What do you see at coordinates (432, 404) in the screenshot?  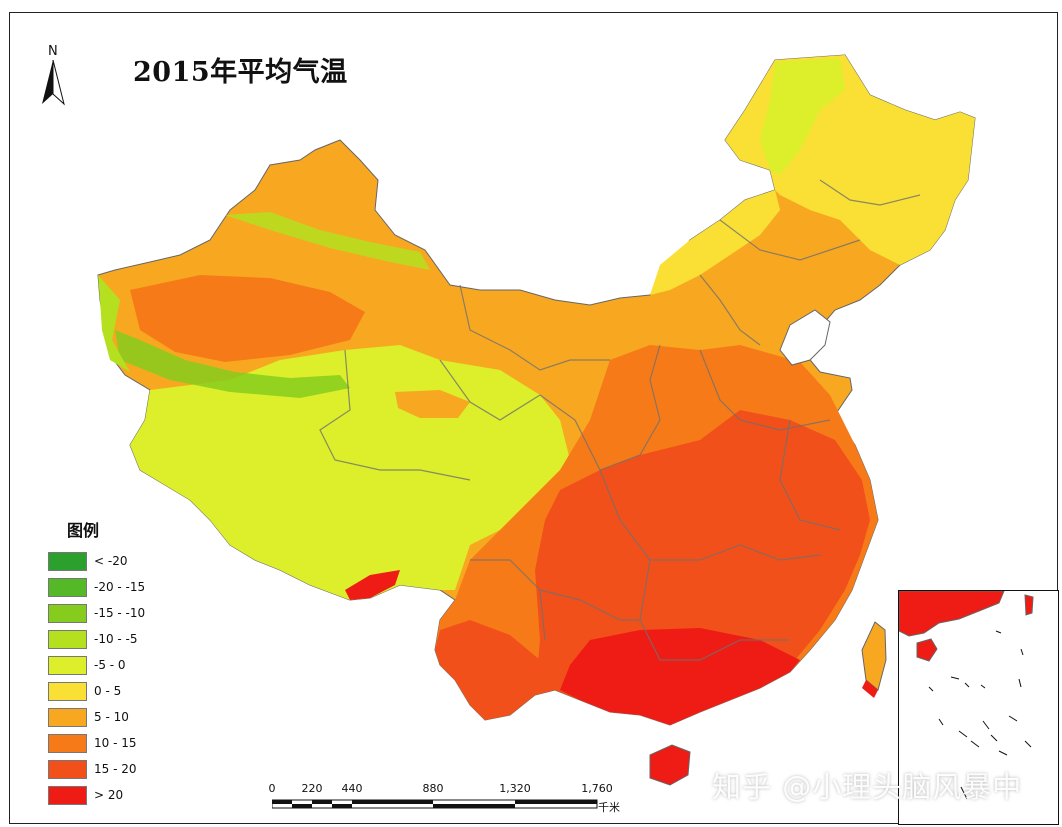 I see `qaidam-basin` at bounding box center [432, 404].